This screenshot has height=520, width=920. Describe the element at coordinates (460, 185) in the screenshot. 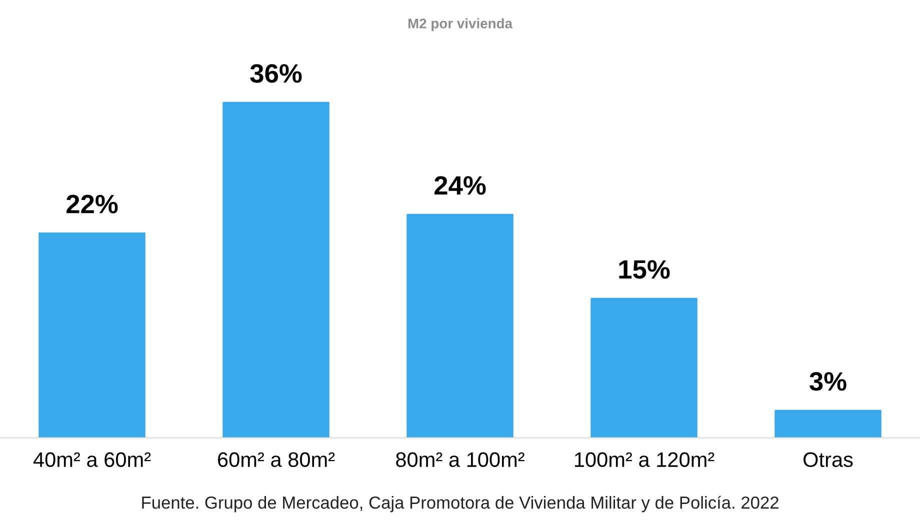

I see `data-label: 24%` at that location.